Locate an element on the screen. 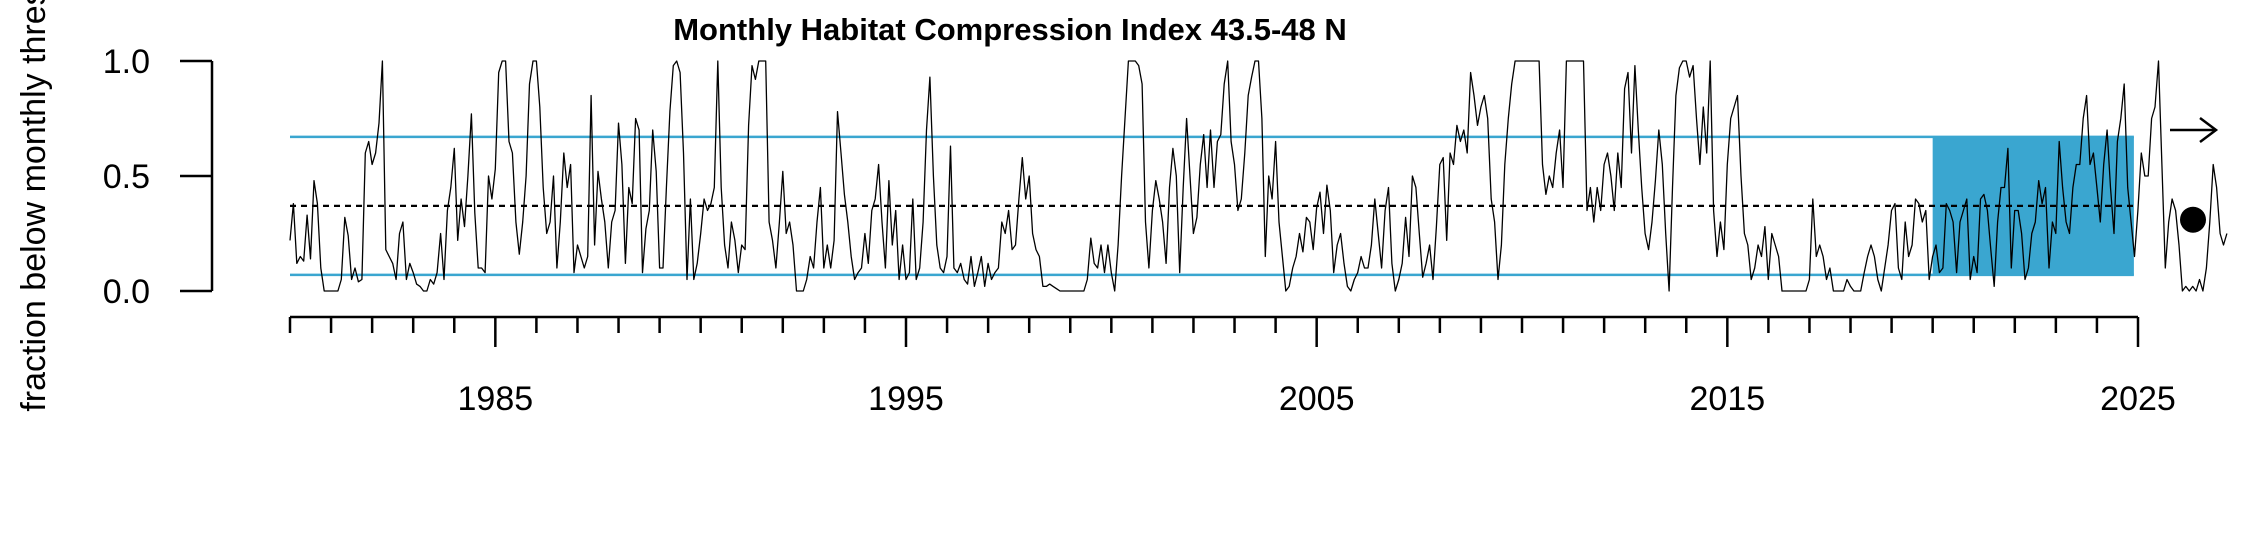  trend-arrow-head-icon is located at coordinates (2209, 130).